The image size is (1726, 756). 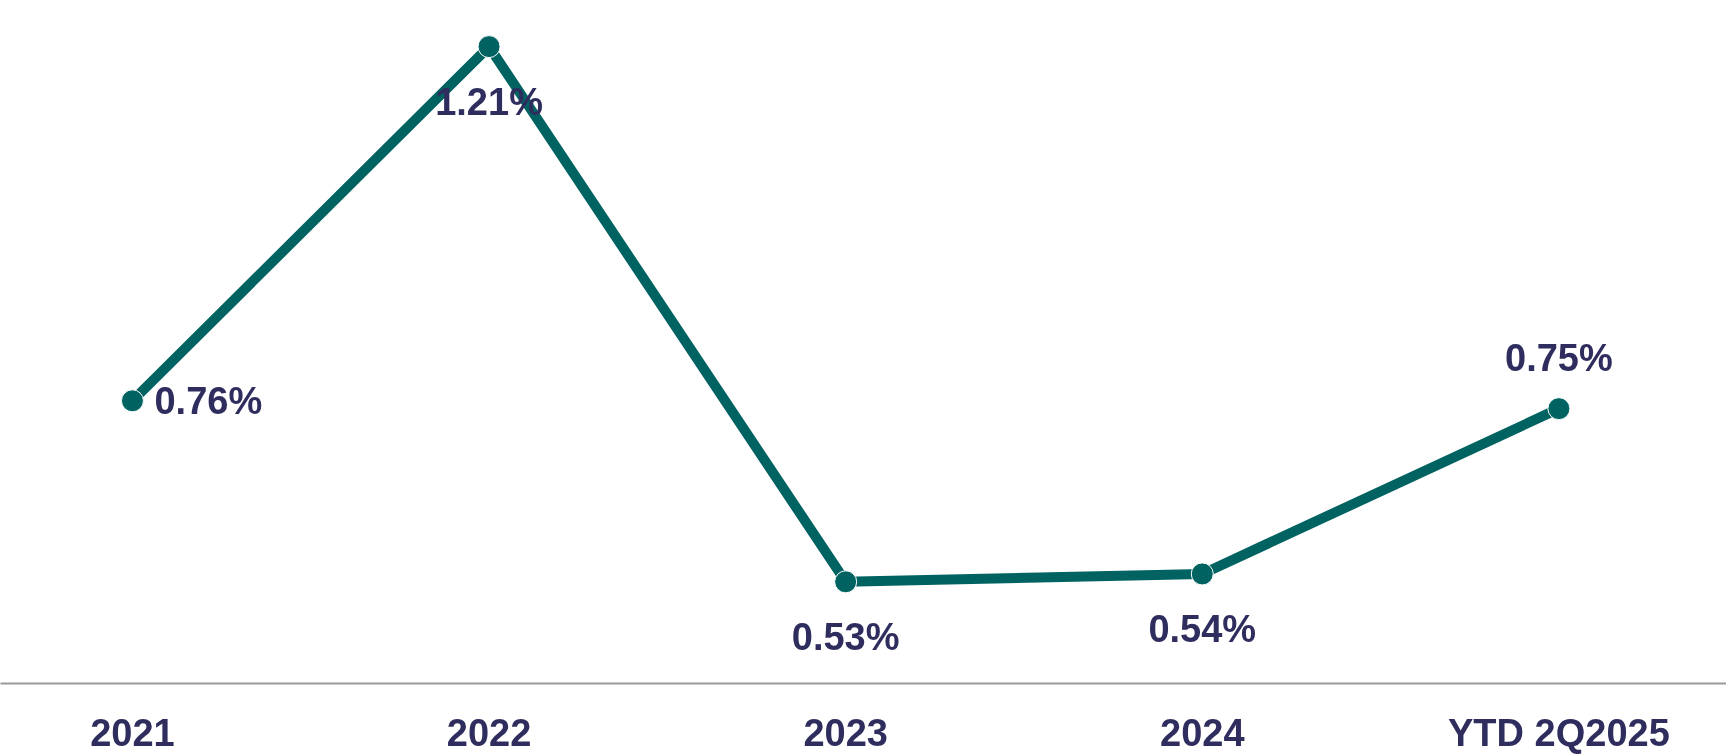 I want to click on x-tick-label: YTD 2Q2025, so click(x=1559, y=732).